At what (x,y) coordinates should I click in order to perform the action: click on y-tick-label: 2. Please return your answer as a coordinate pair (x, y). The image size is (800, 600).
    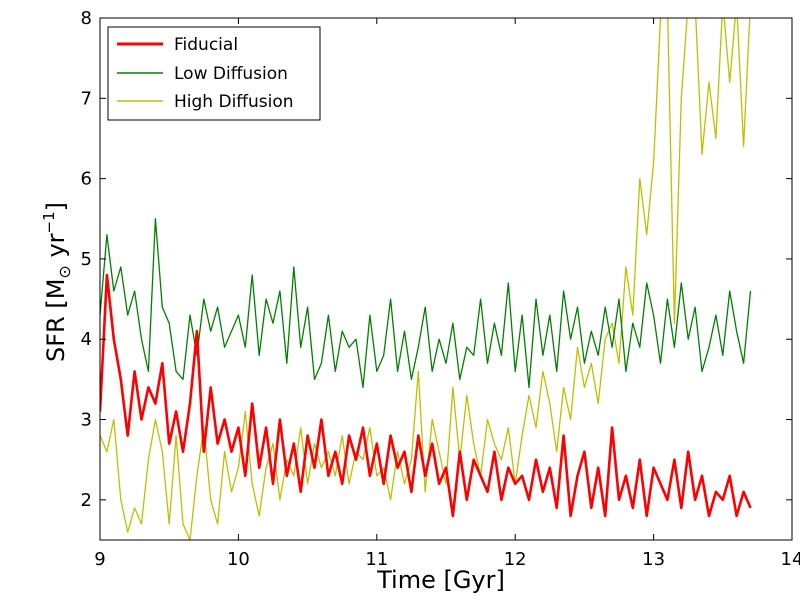
    Looking at the image, I should click on (86, 500).